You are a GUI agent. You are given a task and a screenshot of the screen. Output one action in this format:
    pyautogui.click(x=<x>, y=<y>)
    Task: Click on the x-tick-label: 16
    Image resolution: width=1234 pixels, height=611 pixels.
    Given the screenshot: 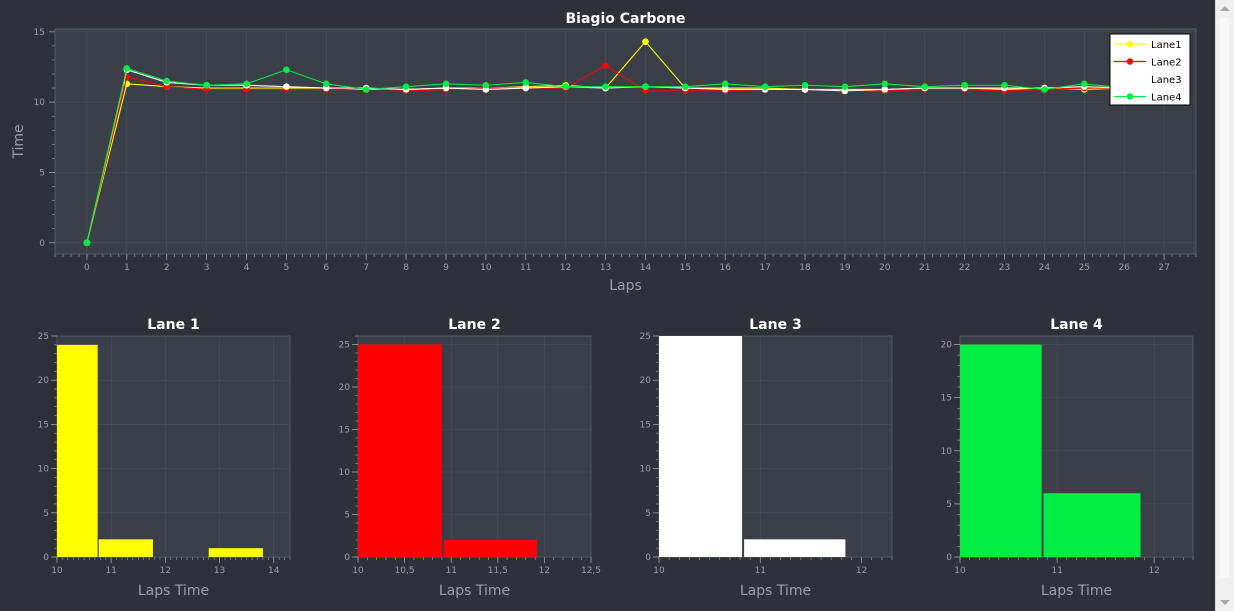 What is the action you would take?
    pyautogui.click(x=726, y=268)
    